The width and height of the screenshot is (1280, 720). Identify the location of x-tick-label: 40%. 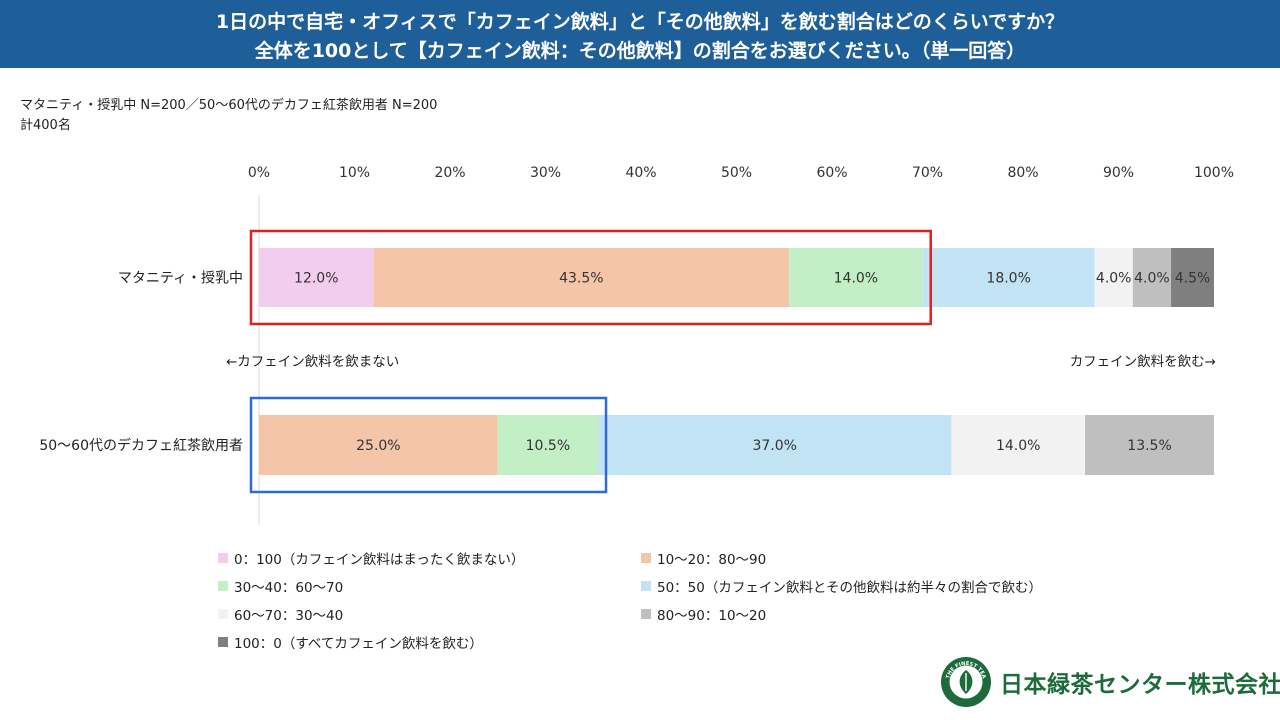
(640, 173).